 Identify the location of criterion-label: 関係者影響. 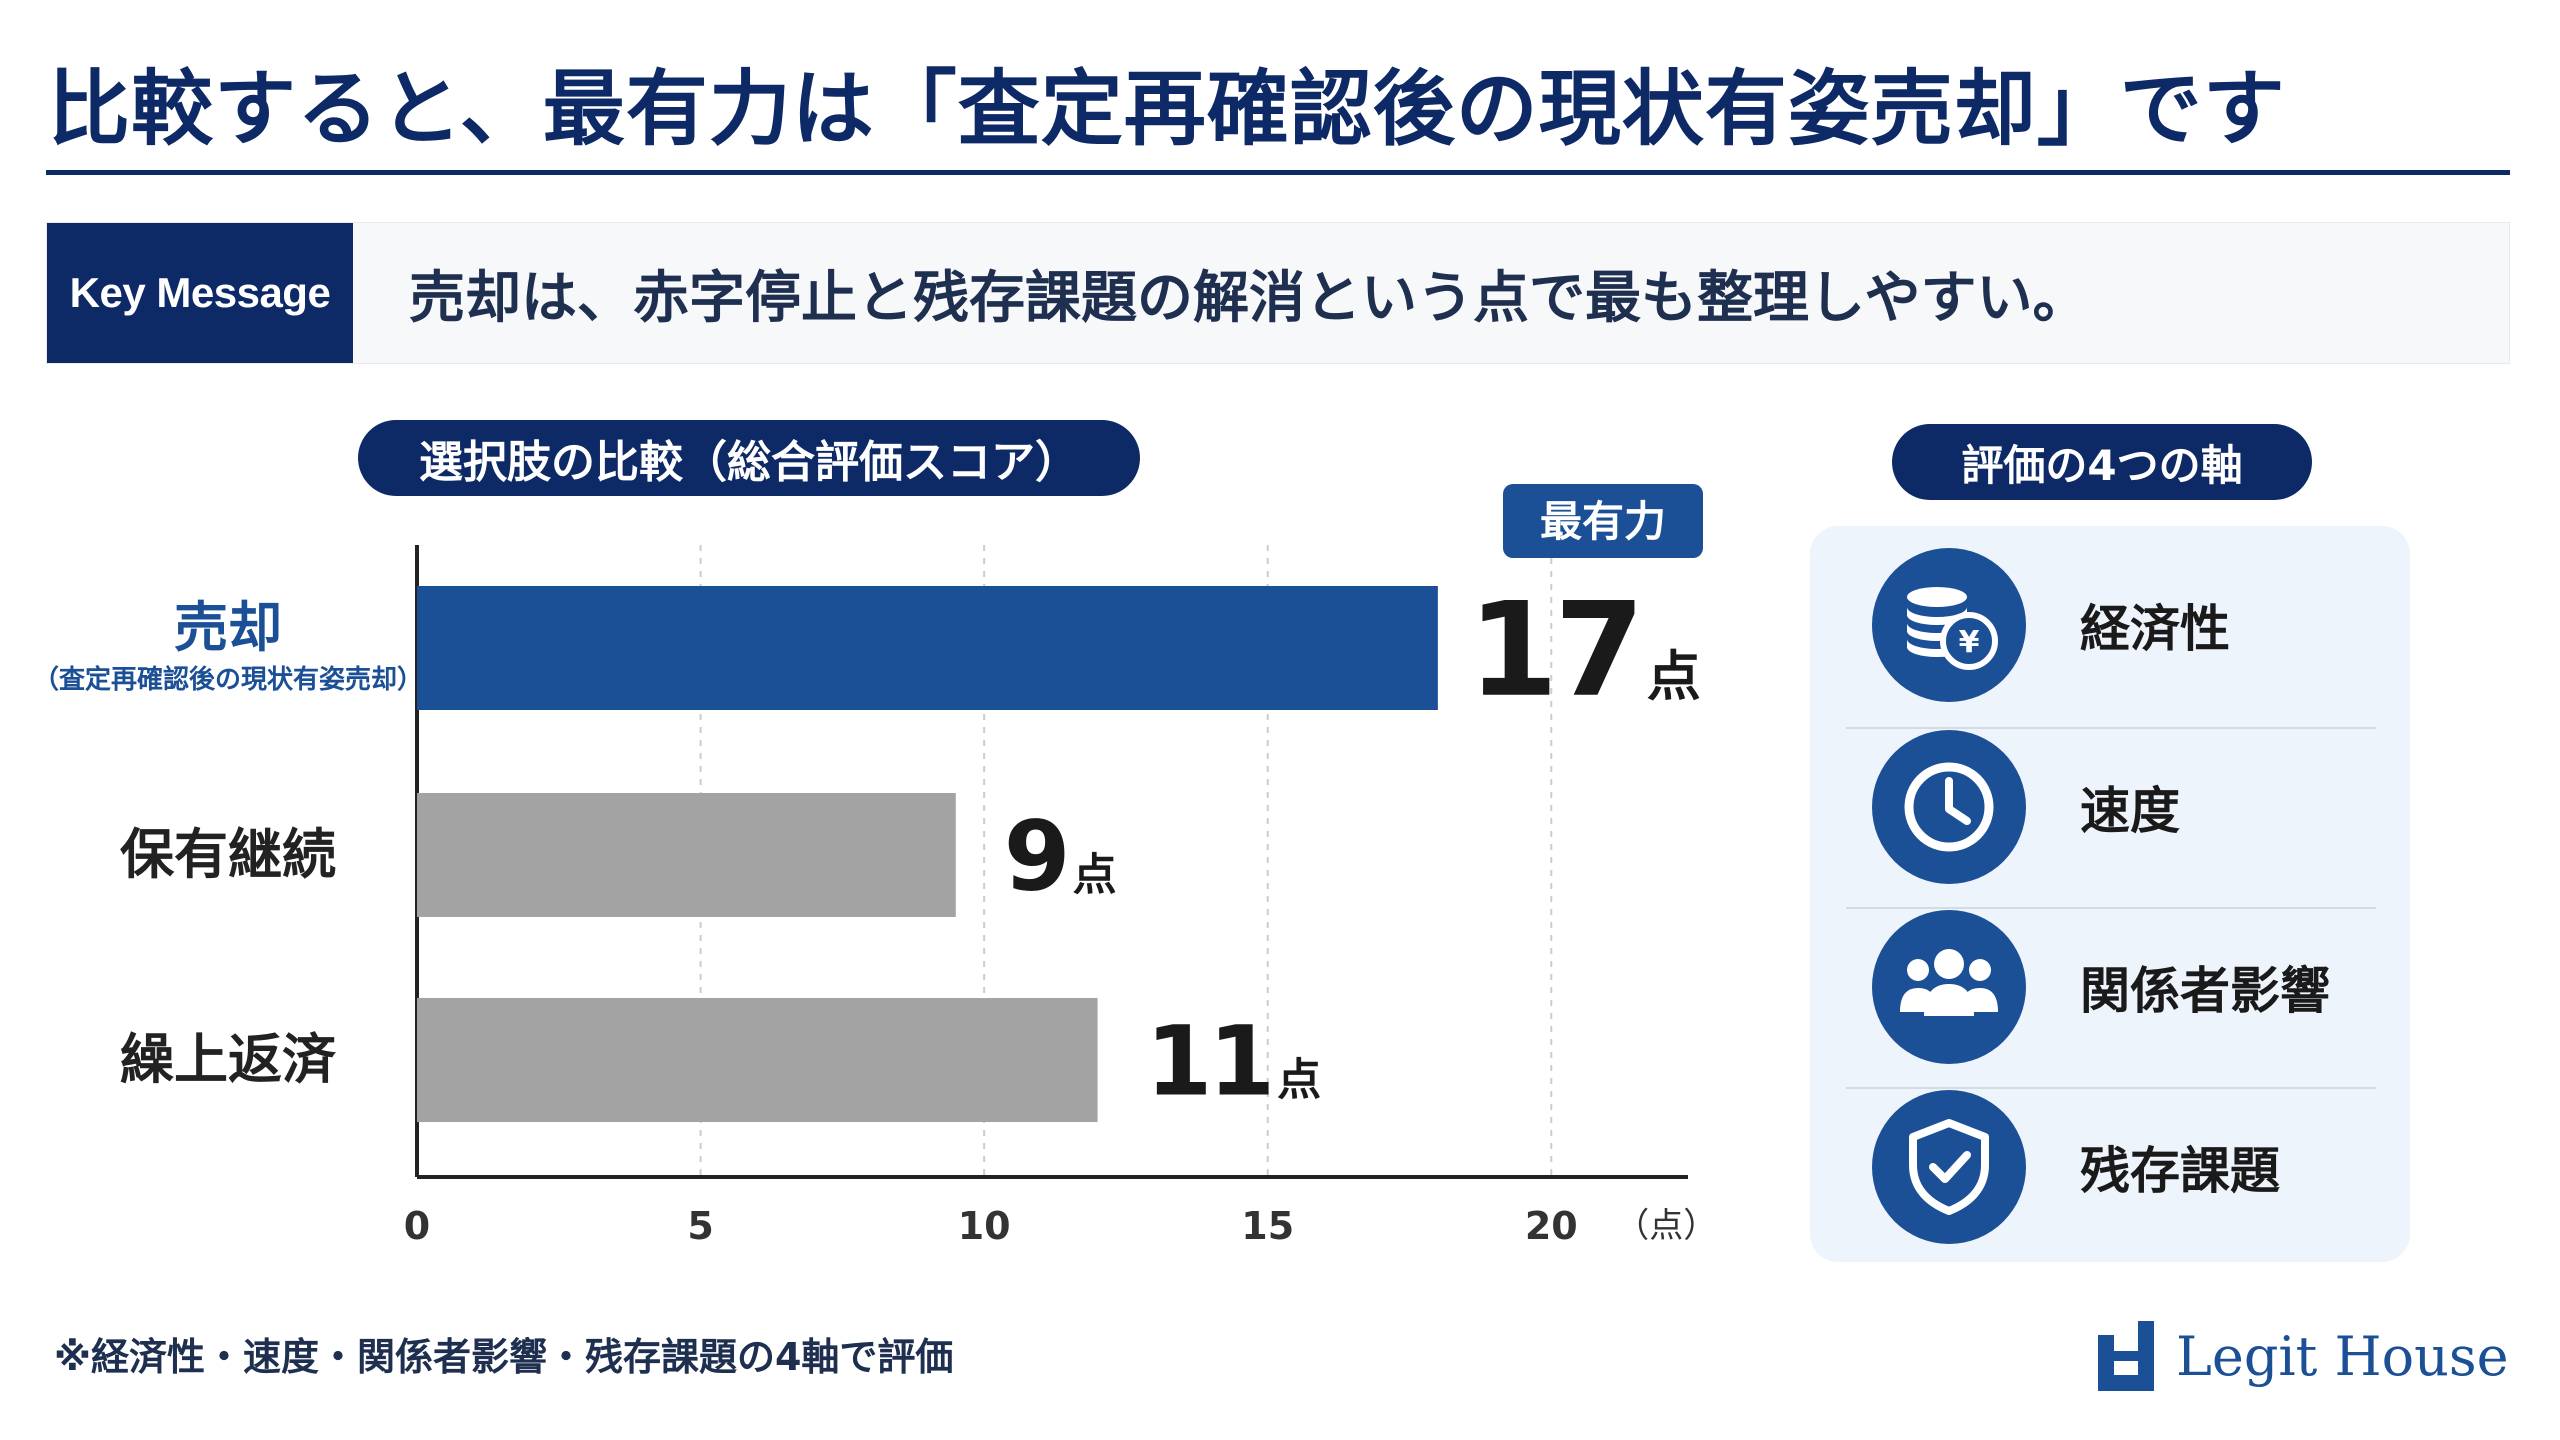
(2205, 991).